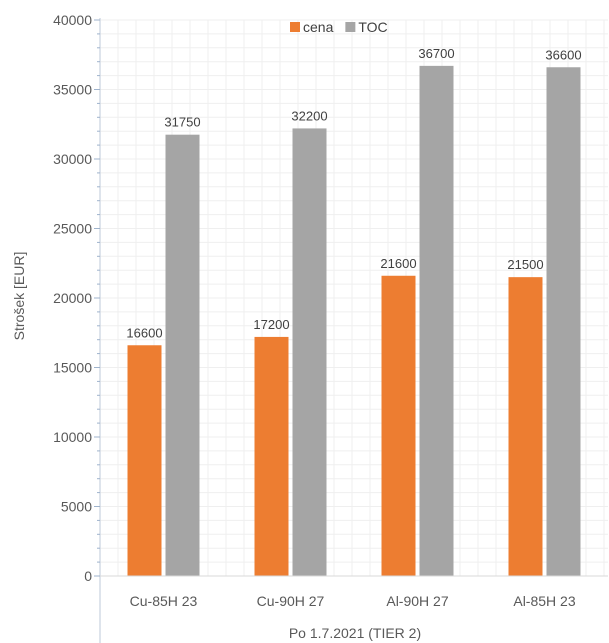 The height and width of the screenshot is (643, 609). What do you see at coordinates (72, 159) in the screenshot?
I see `y-tick-label: 30000` at bounding box center [72, 159].